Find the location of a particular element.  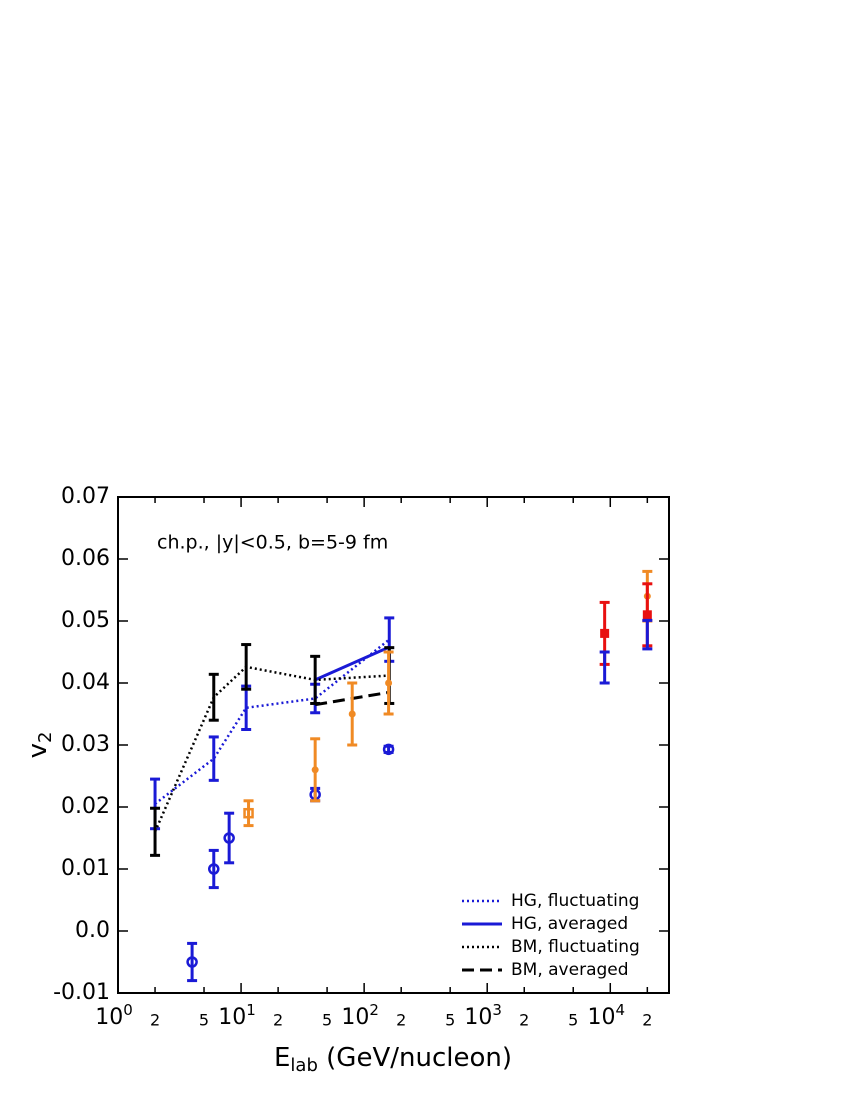

x-tick-exponent: 3 is located at coordinates (497, 1010).